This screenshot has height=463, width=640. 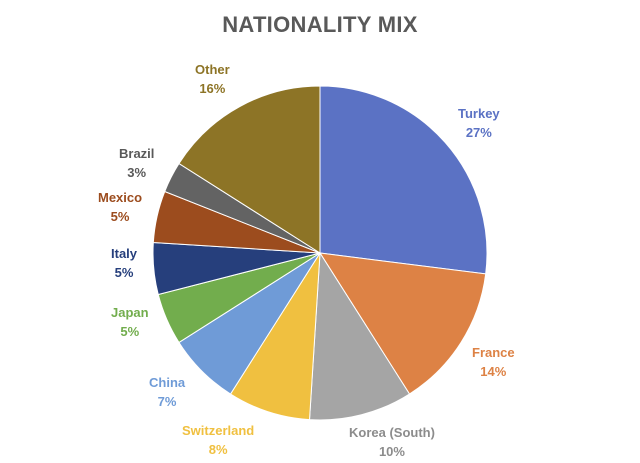 What do you see at coordinates (320, 24) in the screenshot?
I see `chart-title: NATIONALITY MIX` at bounding box center [320, 24].